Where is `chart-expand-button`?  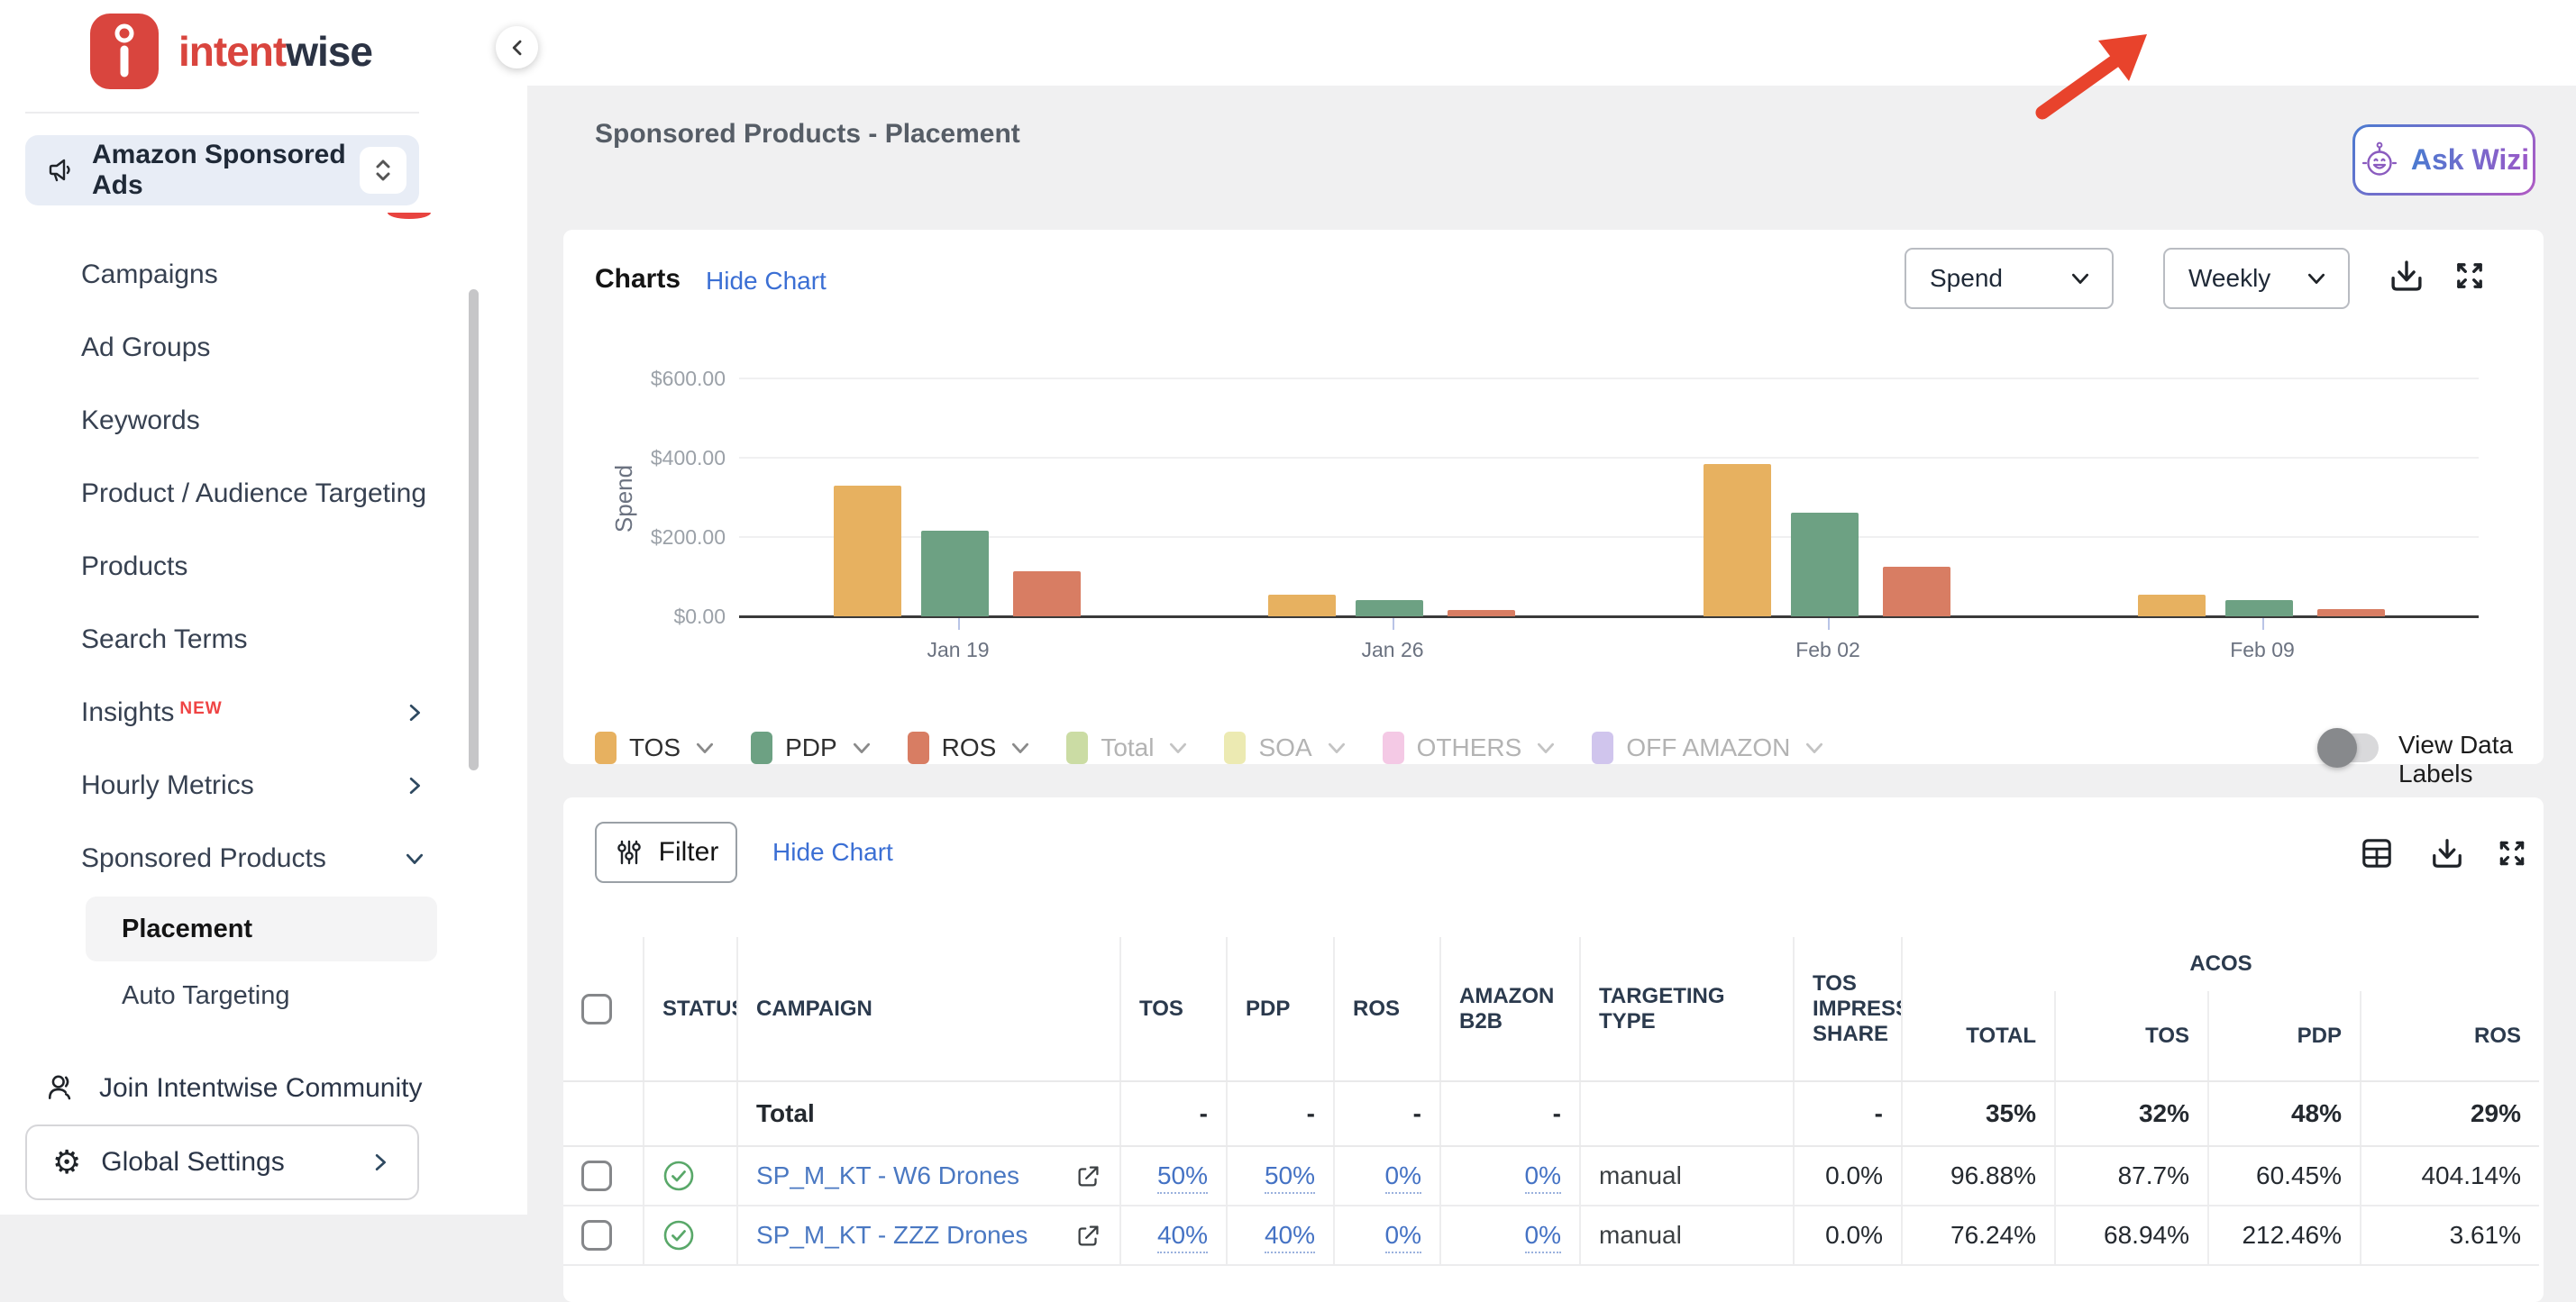 chart-expand-button is located at coordinates (2469, 276).